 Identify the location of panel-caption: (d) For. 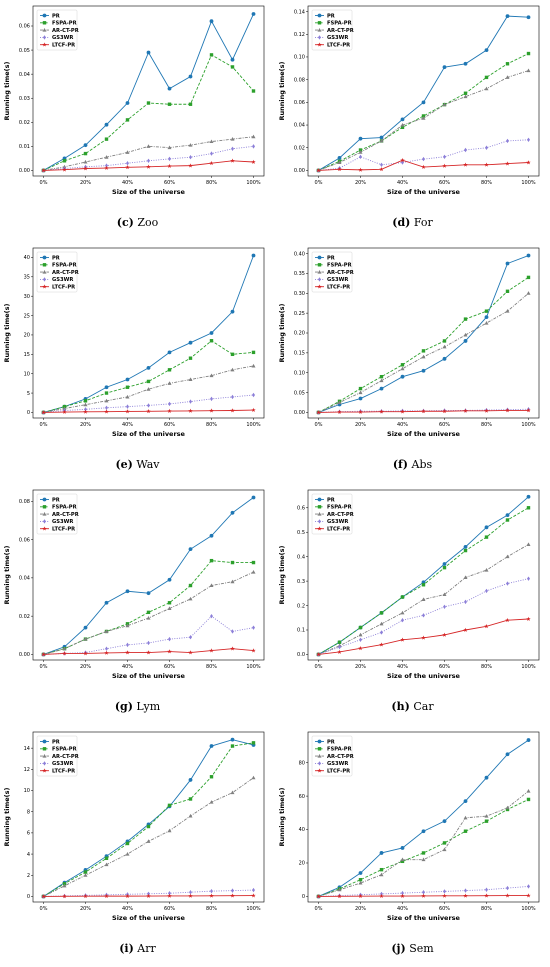
(412, 222).